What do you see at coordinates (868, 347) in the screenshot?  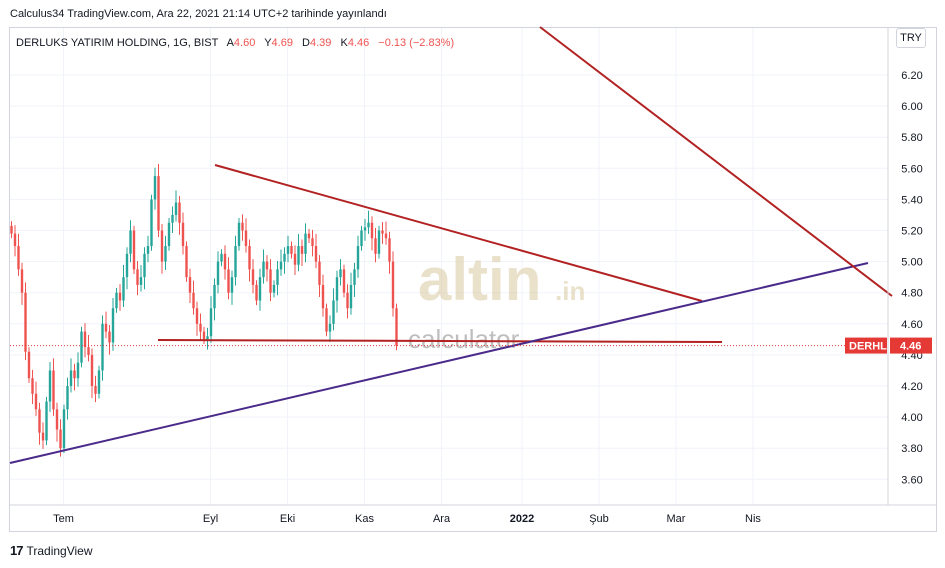 I see `ticker-tag: DERHL` at bounding box center [868, 347].